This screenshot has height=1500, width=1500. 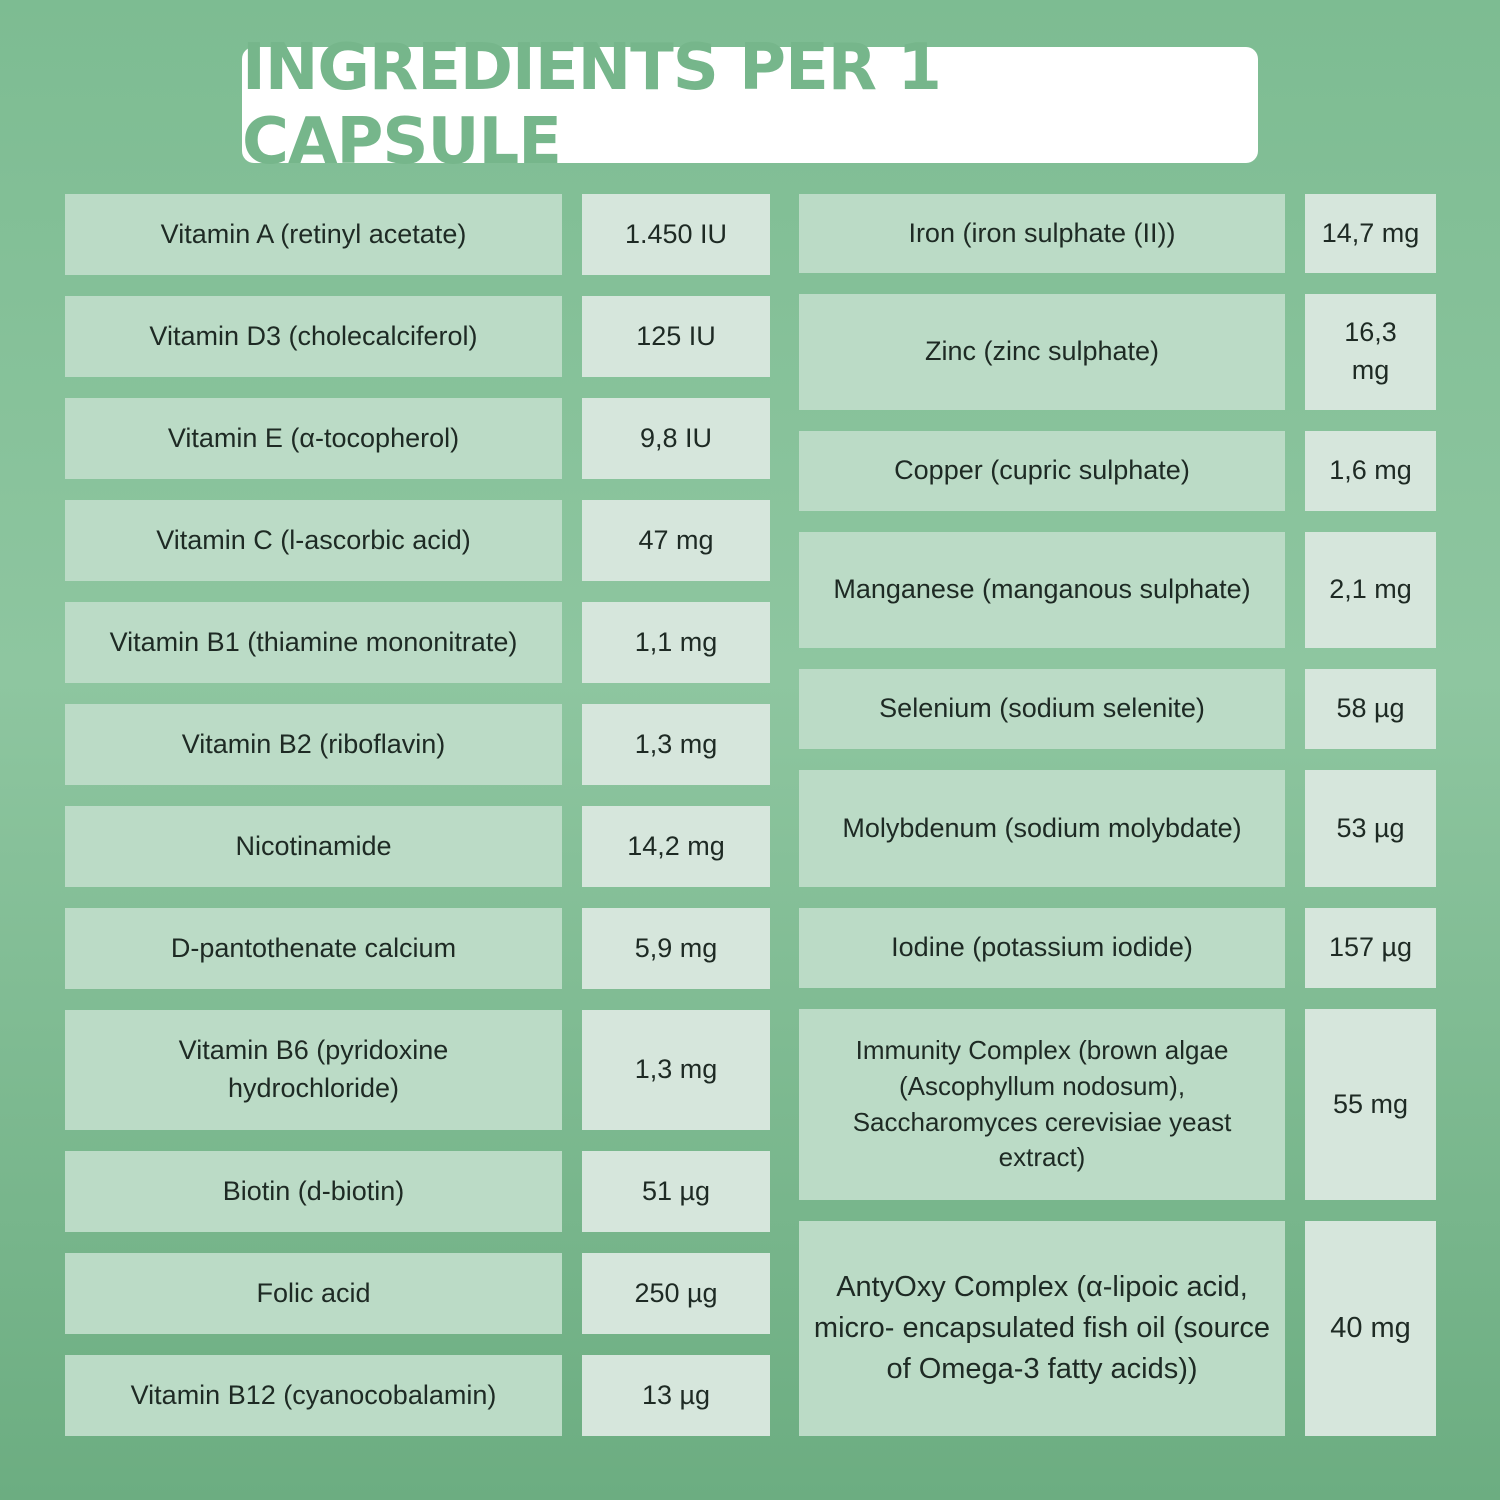 What do you see at coordinates (1370, 709) in the screenshot?
I see `ingredient-amount: 58 µg` at bounding box center [1370, 709].